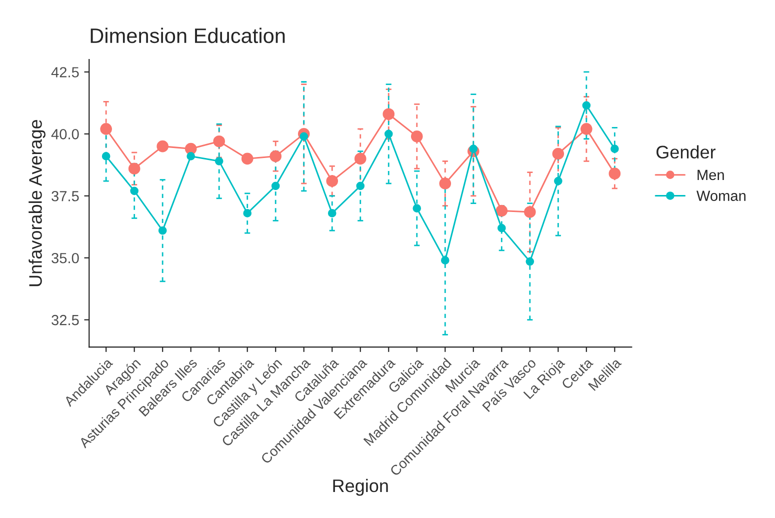 This screenshot has height=518, width=775. Describe the element at coordinates (65, 320) in the screenshot. I see `y-tick-label: 32.5` at that location.